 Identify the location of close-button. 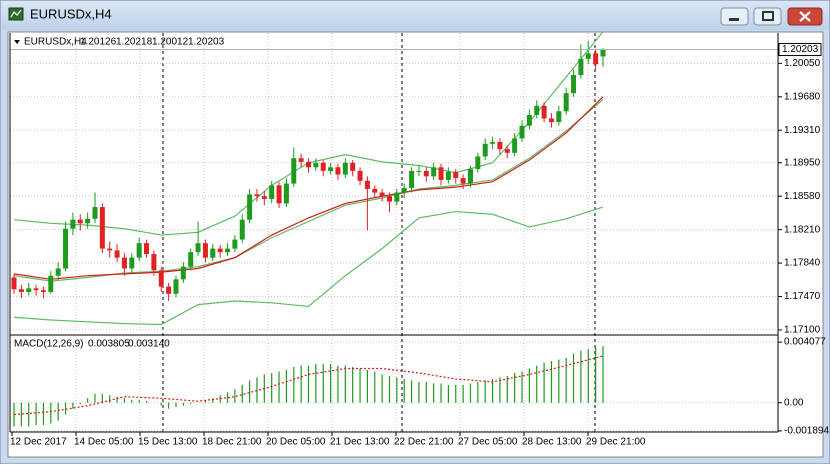
(805, 16).